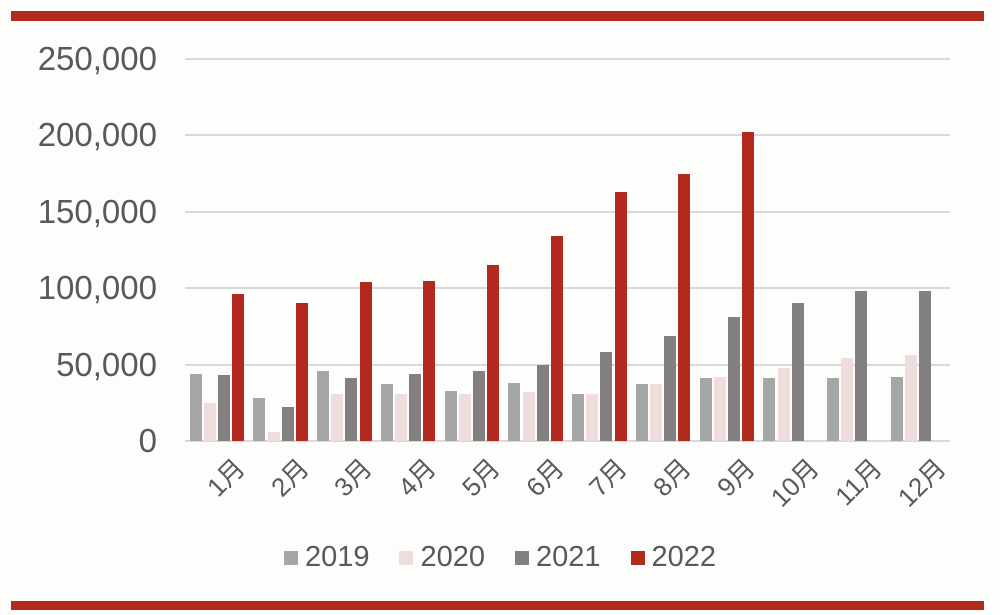 The width and height of the screenshot is (1000, 615). I want to click on legend-item-2019: 2019, so click(326, 557).